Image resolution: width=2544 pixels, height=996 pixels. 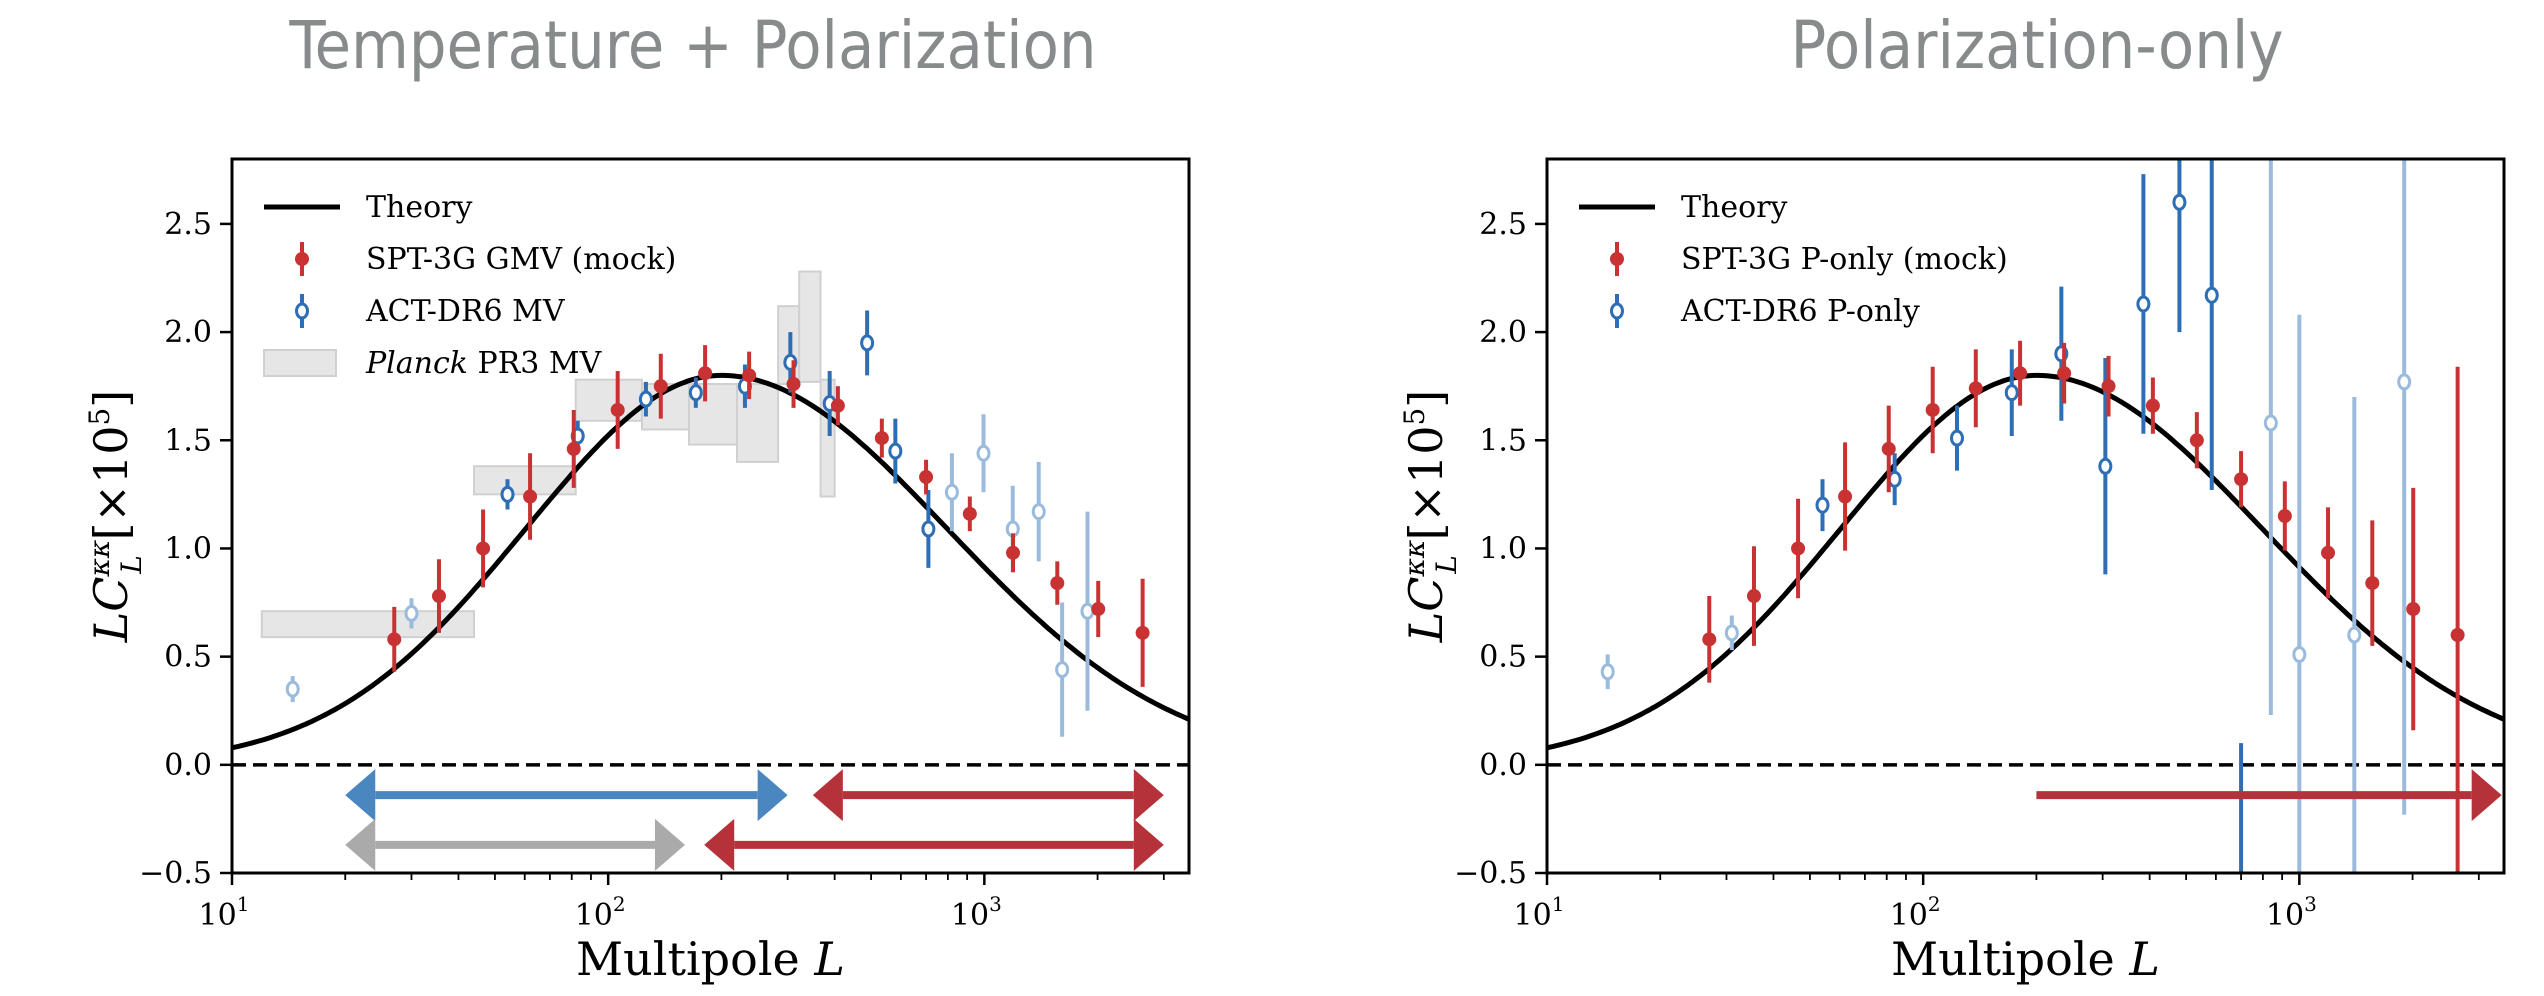 I want to click on legend-label-italic: Planck, so click(x=416, y=363).